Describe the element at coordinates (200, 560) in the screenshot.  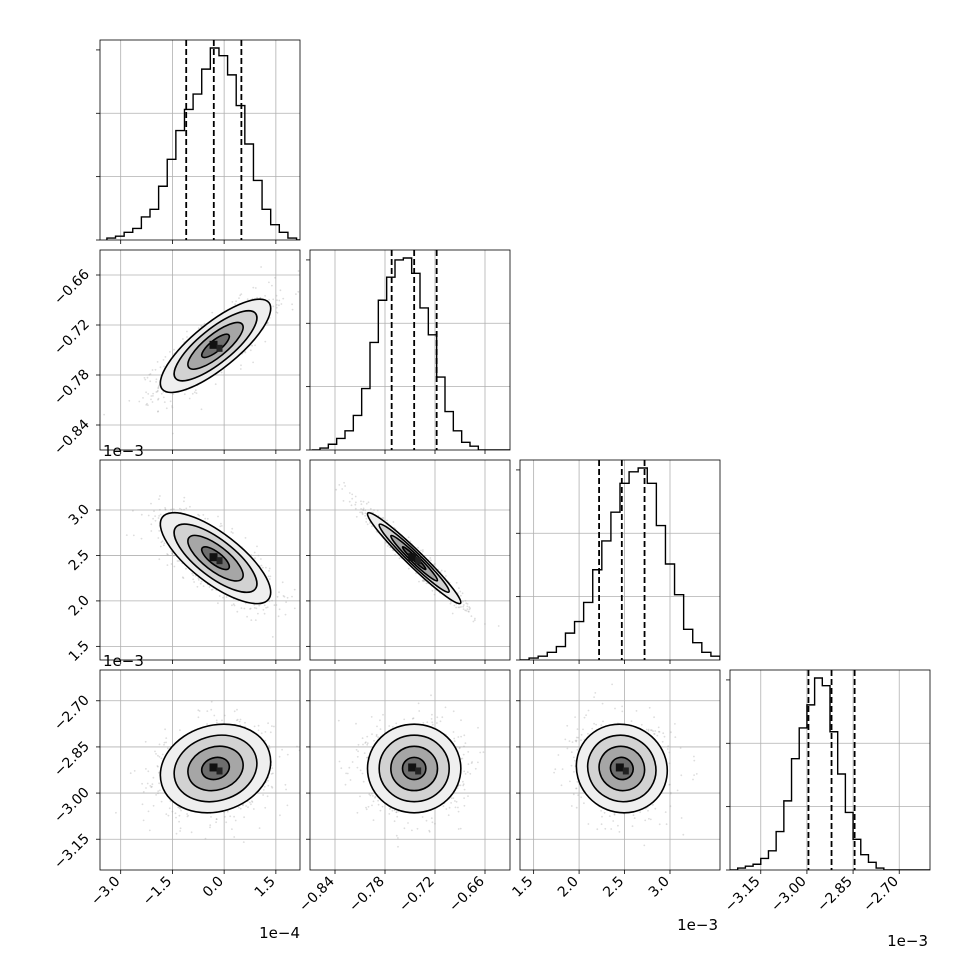
I see `panel-frame` at that location.